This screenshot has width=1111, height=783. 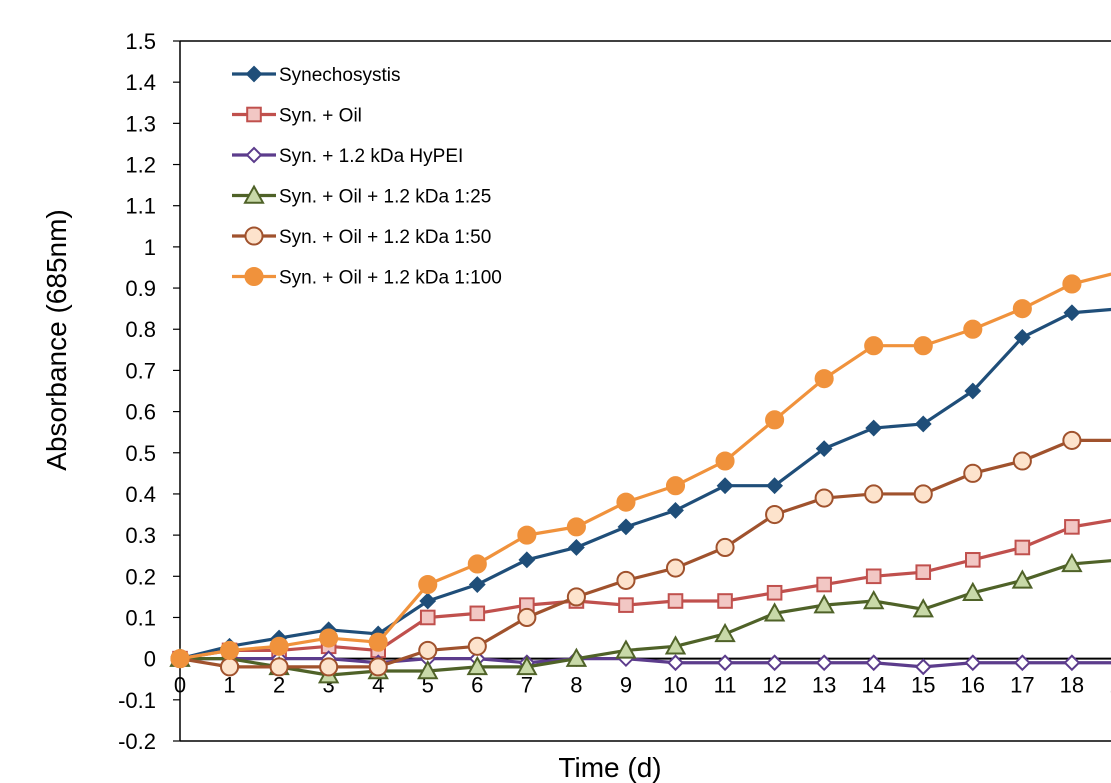 I want to click on legend-label: Syn. + Oil + 1.2 kDa 1:25, so click(x=385, y=197).